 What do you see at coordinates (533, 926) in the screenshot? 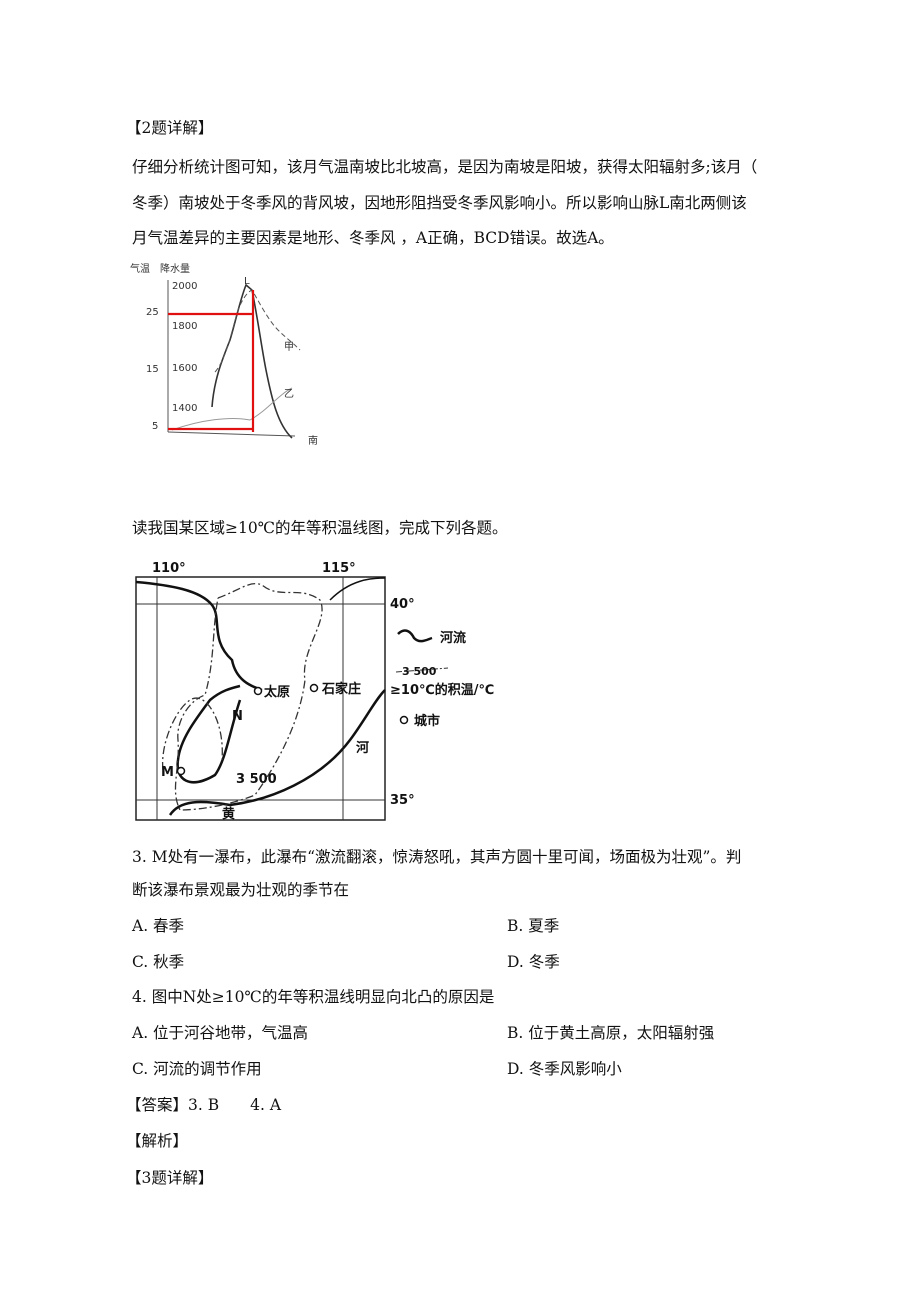
I see `option: B. 夏季` at bounding box center [533, 926].